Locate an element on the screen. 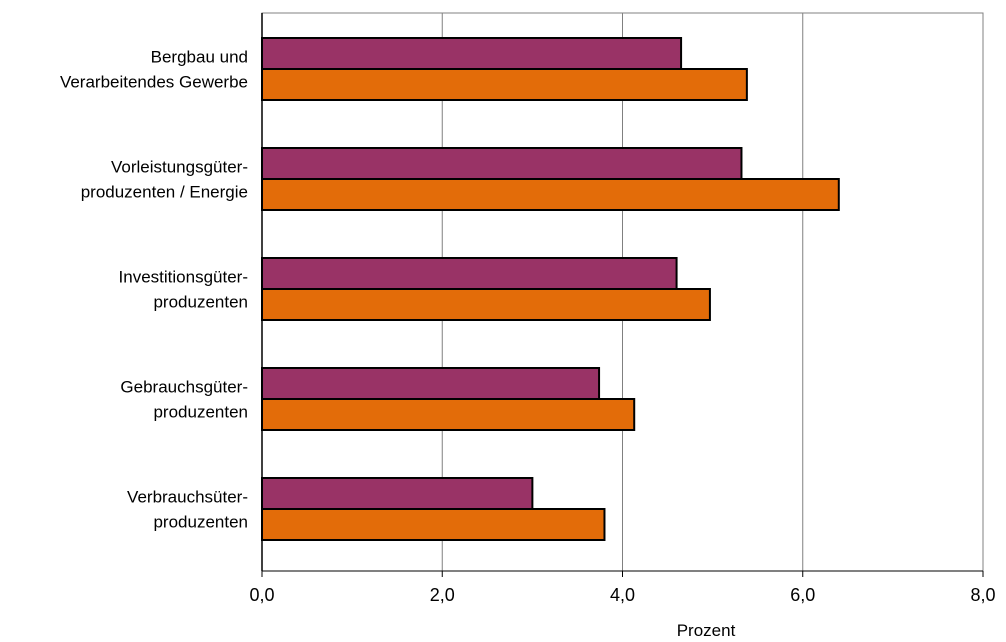 This screenshot has height=642, width=1006. x-tick-labels: 0,0 2,0 4,0 6,0 8,0 is located at coordinates (622, 588).